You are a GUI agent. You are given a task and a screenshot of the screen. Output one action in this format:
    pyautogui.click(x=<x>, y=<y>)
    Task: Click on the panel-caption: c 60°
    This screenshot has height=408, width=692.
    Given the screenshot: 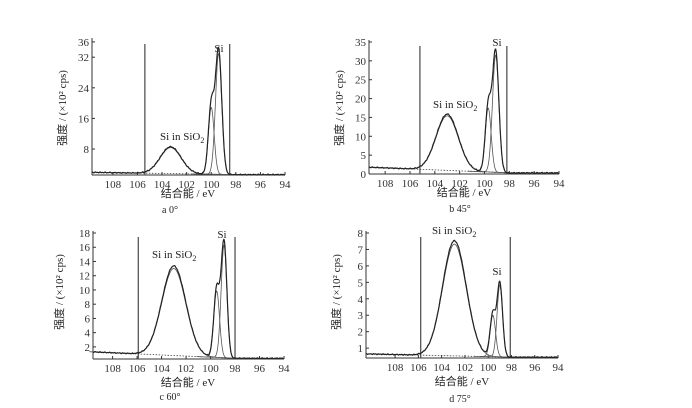 What is the action you would take?
    pyautogui.click(x=170, y=397)
    